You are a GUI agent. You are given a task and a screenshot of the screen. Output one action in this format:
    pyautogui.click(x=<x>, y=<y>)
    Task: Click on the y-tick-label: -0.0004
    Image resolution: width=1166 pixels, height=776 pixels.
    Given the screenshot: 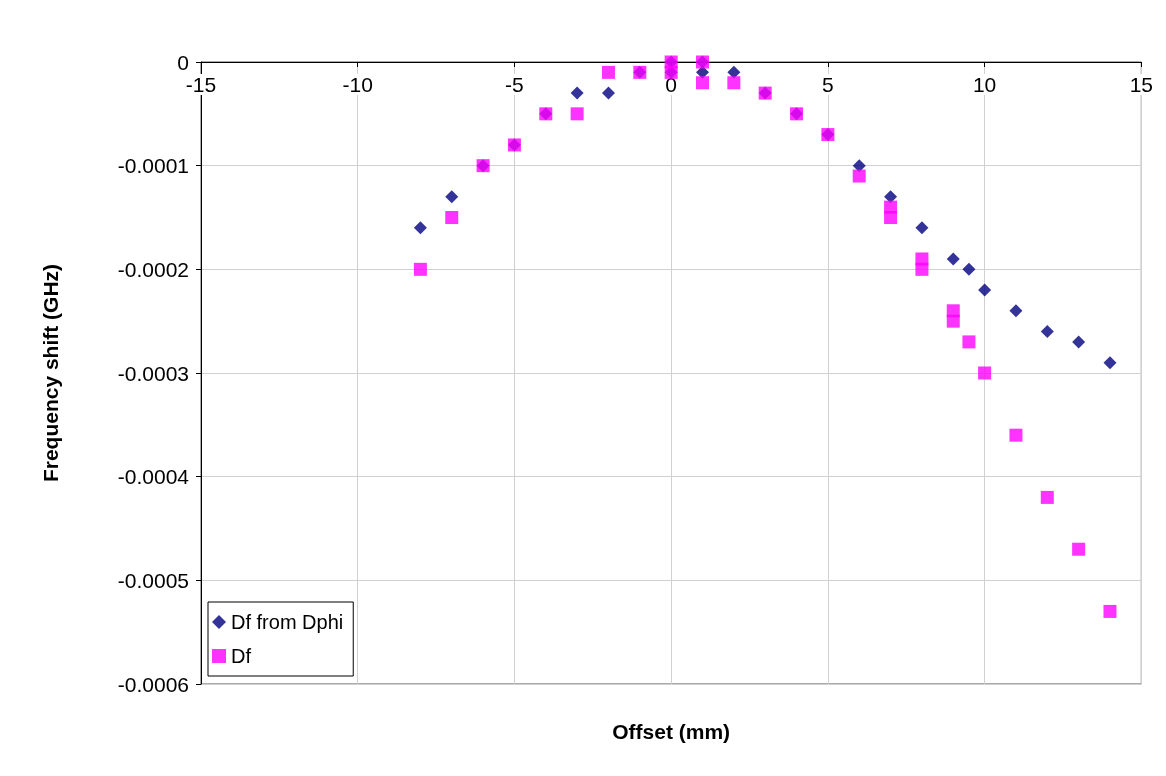 What is the action you would take?
    pyautogui.click(x=153, y=477)
    